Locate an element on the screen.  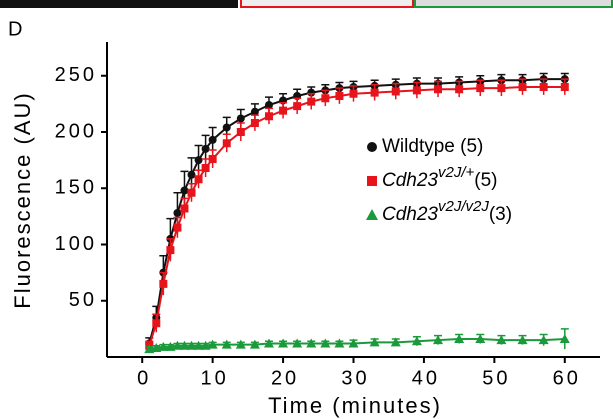
y-tick-label: 150 is located at coordinates (76, 188).